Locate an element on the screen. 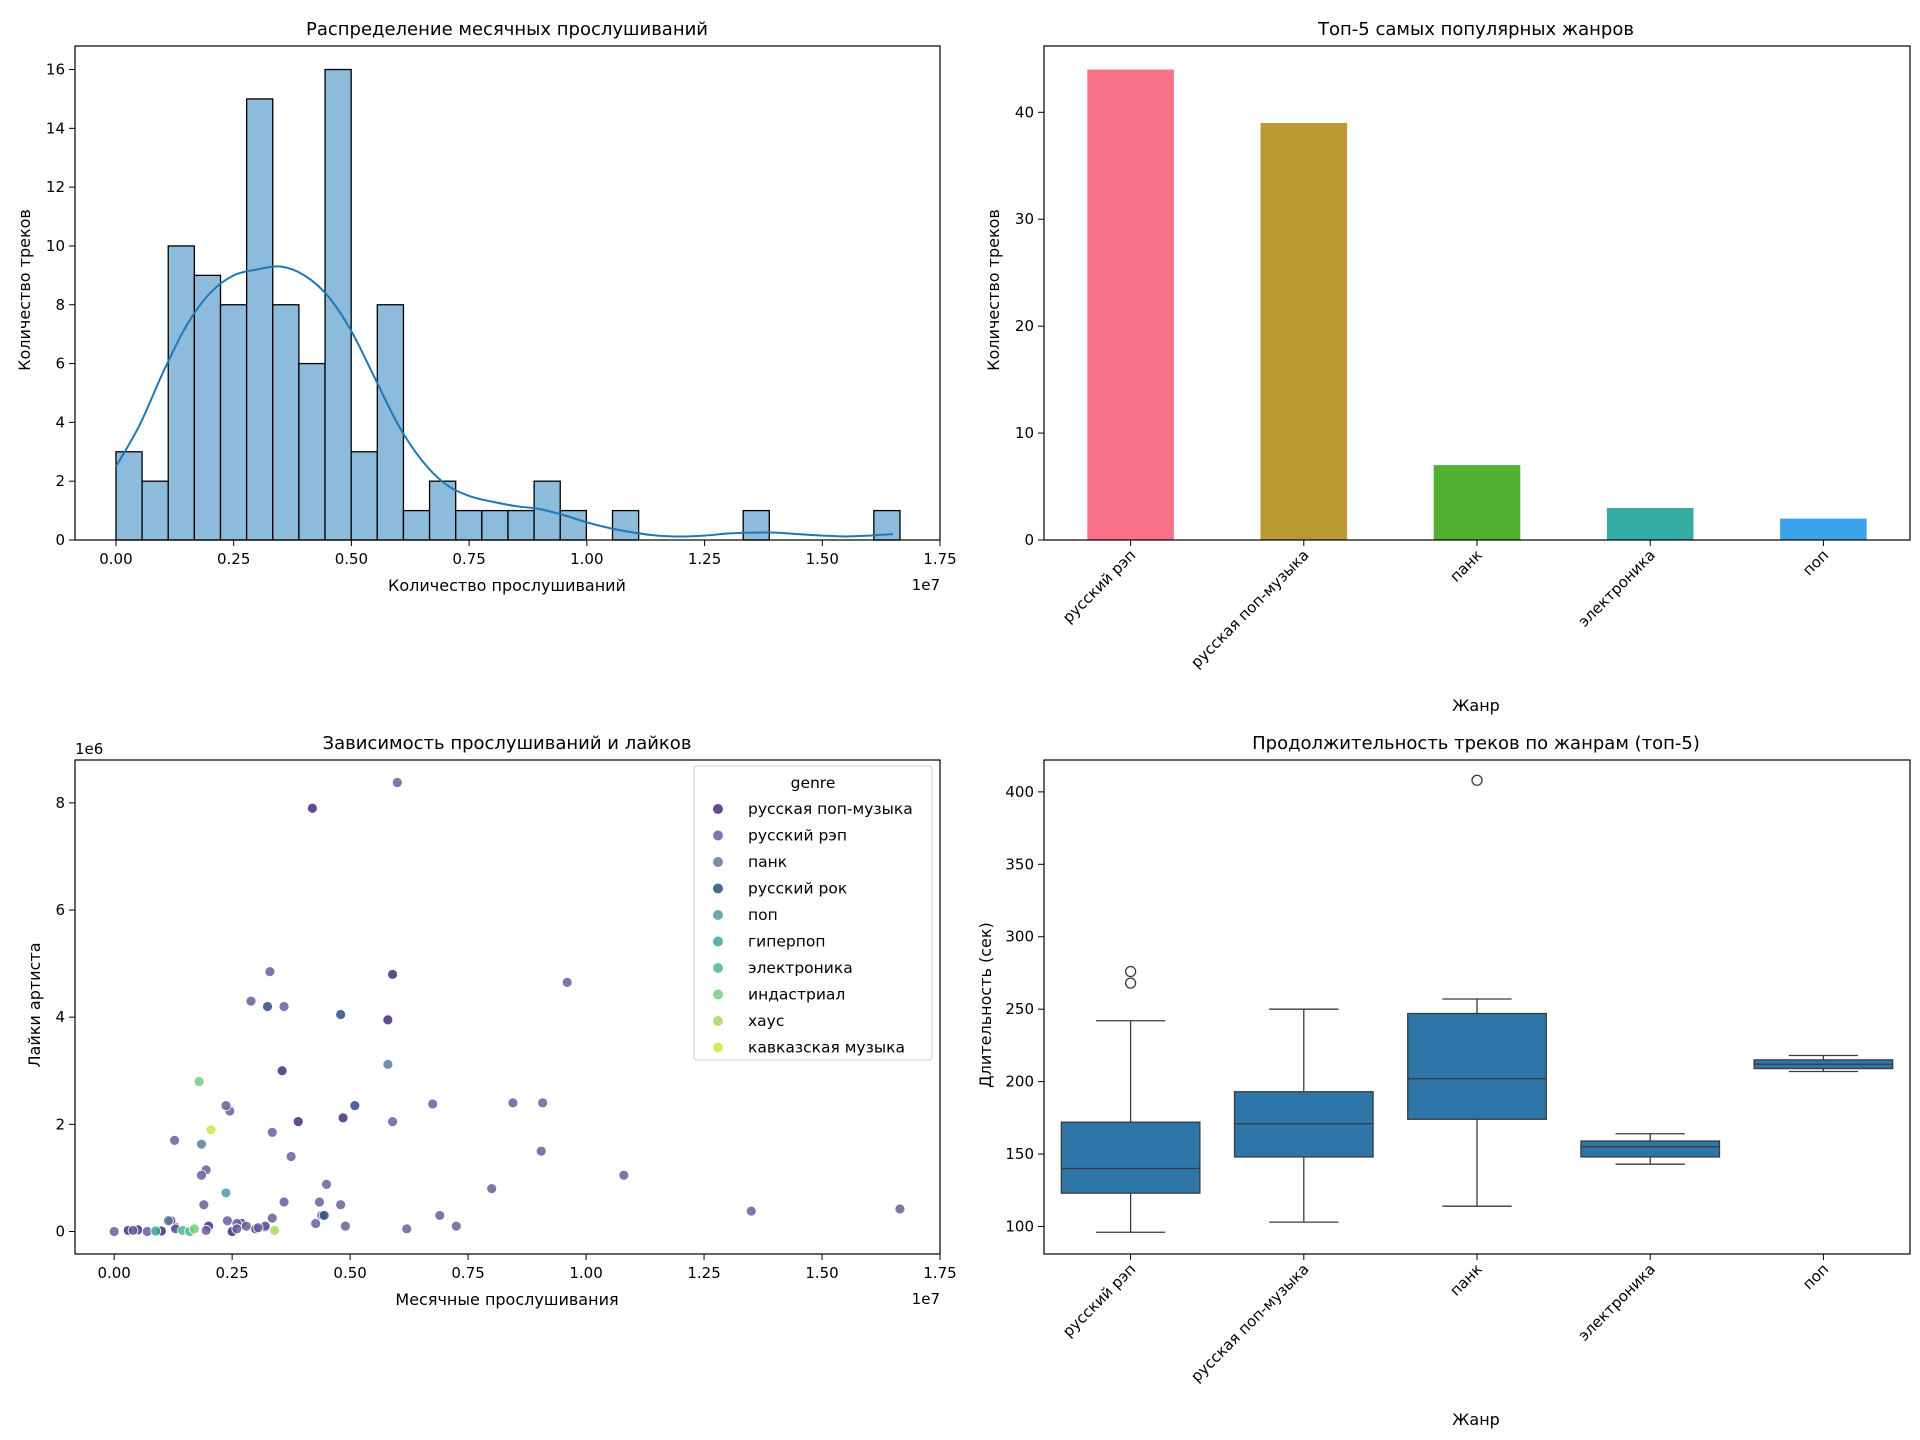  top-genres-category-label: поп is located at coordinates (1815, 562).